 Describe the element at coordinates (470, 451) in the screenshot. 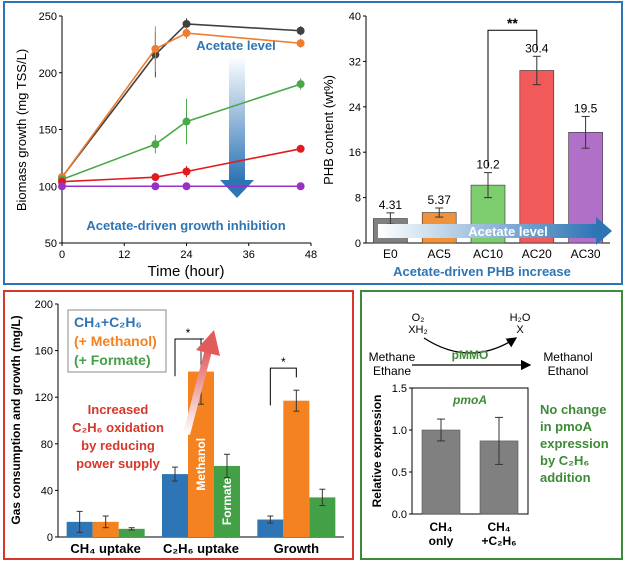

I see `plot-frame` at that location.